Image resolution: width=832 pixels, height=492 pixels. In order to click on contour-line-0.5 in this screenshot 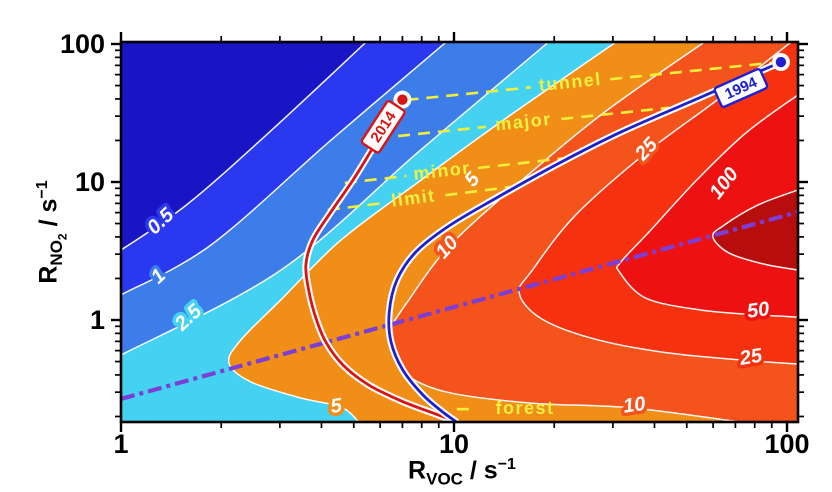, I will do `click(244, 146)`.